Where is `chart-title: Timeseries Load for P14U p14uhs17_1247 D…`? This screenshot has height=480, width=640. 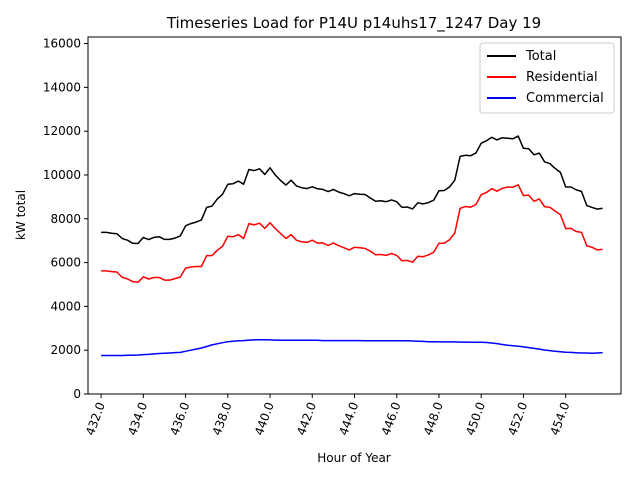
chart-title: Timeseries Load for P14U p14uhs17_1247 D… is located at coordinates (353, 23).